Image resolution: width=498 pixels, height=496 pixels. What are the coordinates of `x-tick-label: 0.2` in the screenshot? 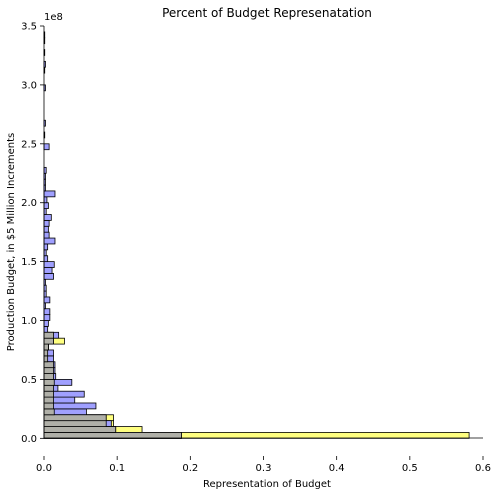 It's located at (190, 468).